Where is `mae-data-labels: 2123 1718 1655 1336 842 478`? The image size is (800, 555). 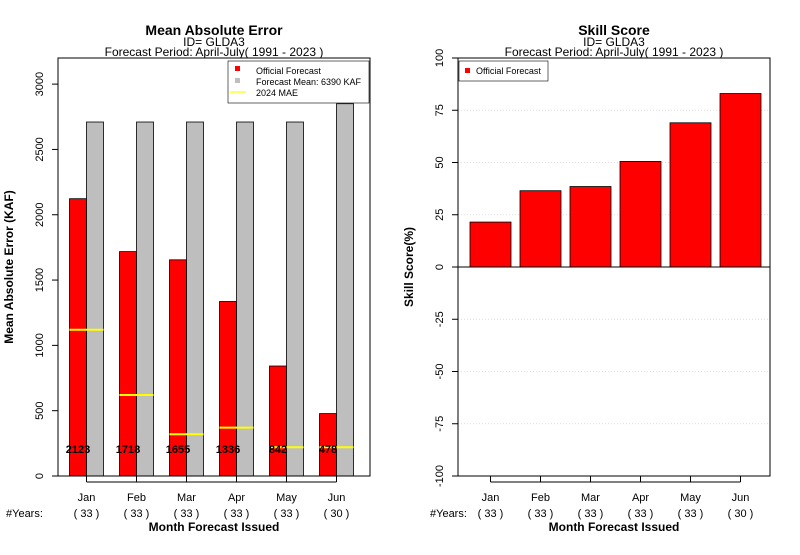
mae-data-labels: 2123 1718 1655 1336 842 478 is located at coordinates (201, 450).